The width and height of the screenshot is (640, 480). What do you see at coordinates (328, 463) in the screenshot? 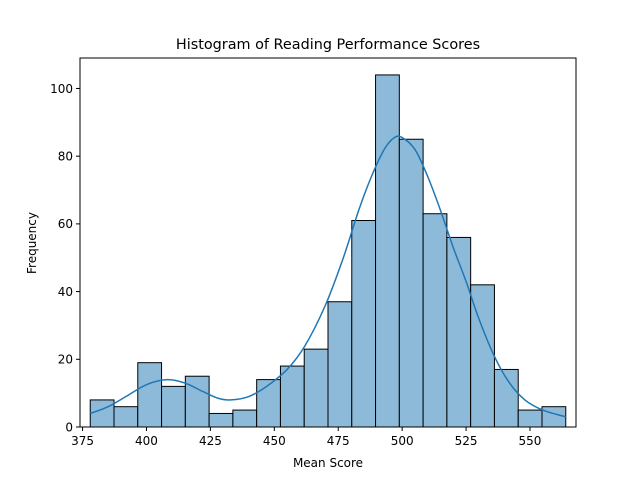
I see `x-axis-label: Mean Score` at bounding box center [328, 463].